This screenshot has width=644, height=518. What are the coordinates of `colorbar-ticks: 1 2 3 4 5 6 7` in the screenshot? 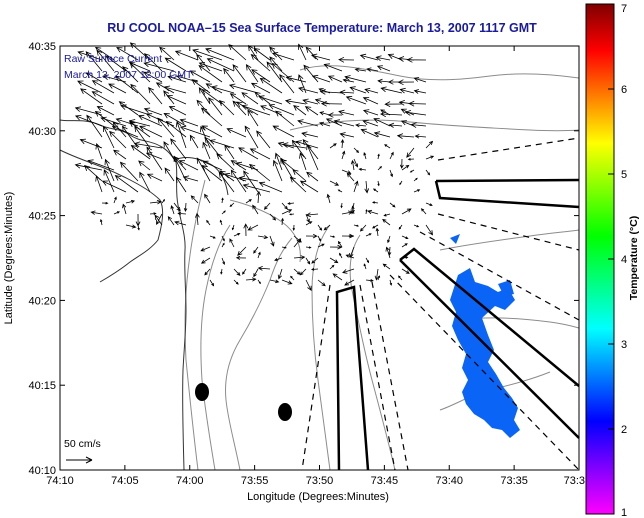 It's located at (617, 260).